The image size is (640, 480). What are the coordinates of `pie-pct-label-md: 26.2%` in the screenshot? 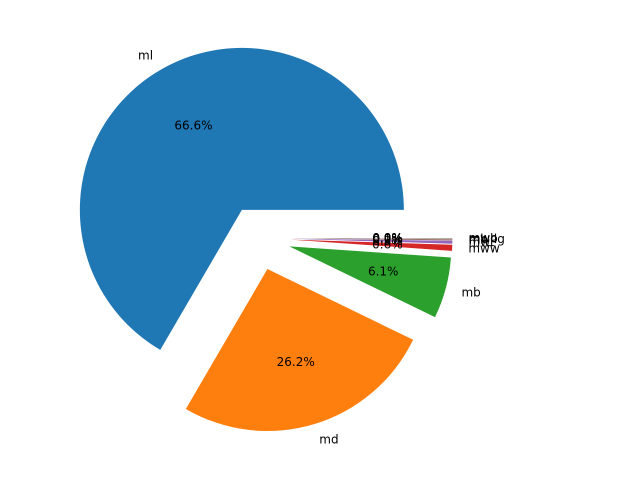 It's located at (296, 362).